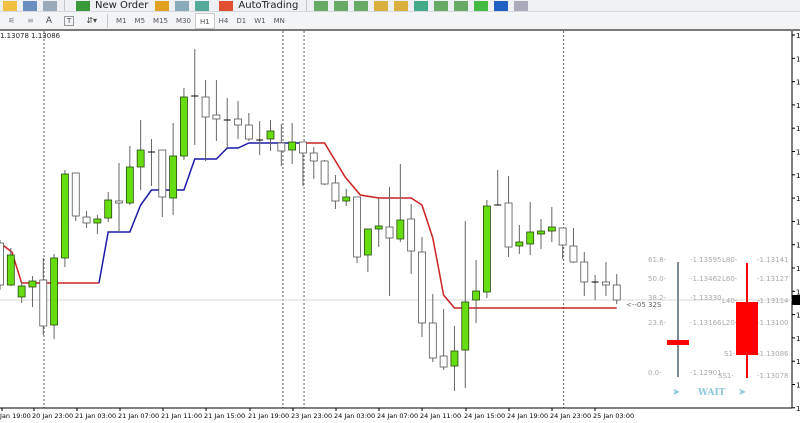 The image size is (800, 423). I want to click on timeframe-h4: H4, so click(223, 20).